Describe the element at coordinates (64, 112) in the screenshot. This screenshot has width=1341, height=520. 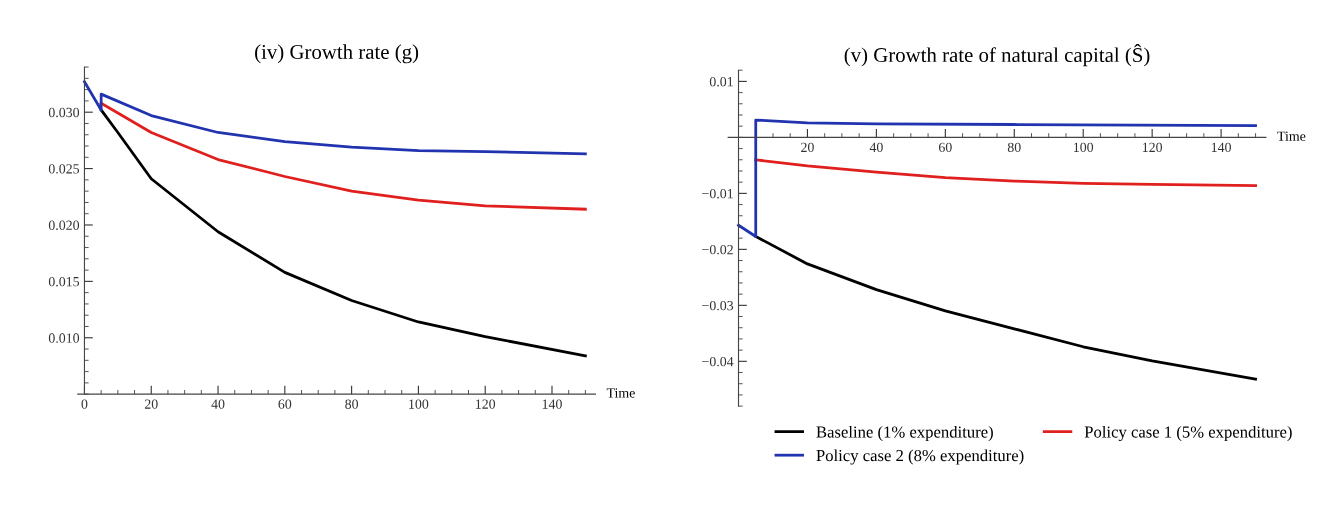
I see `y-tick-label: 0.030` at that location.